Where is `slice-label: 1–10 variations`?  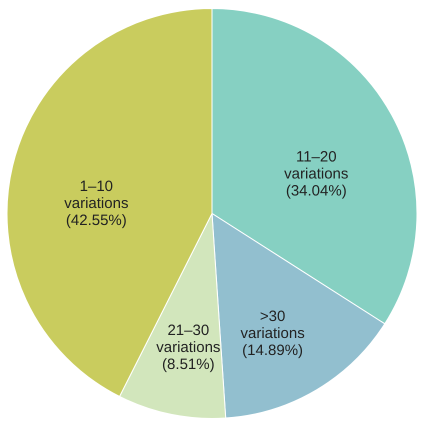
slice-label: 1–10 variations is located at coordinates (96, 195).